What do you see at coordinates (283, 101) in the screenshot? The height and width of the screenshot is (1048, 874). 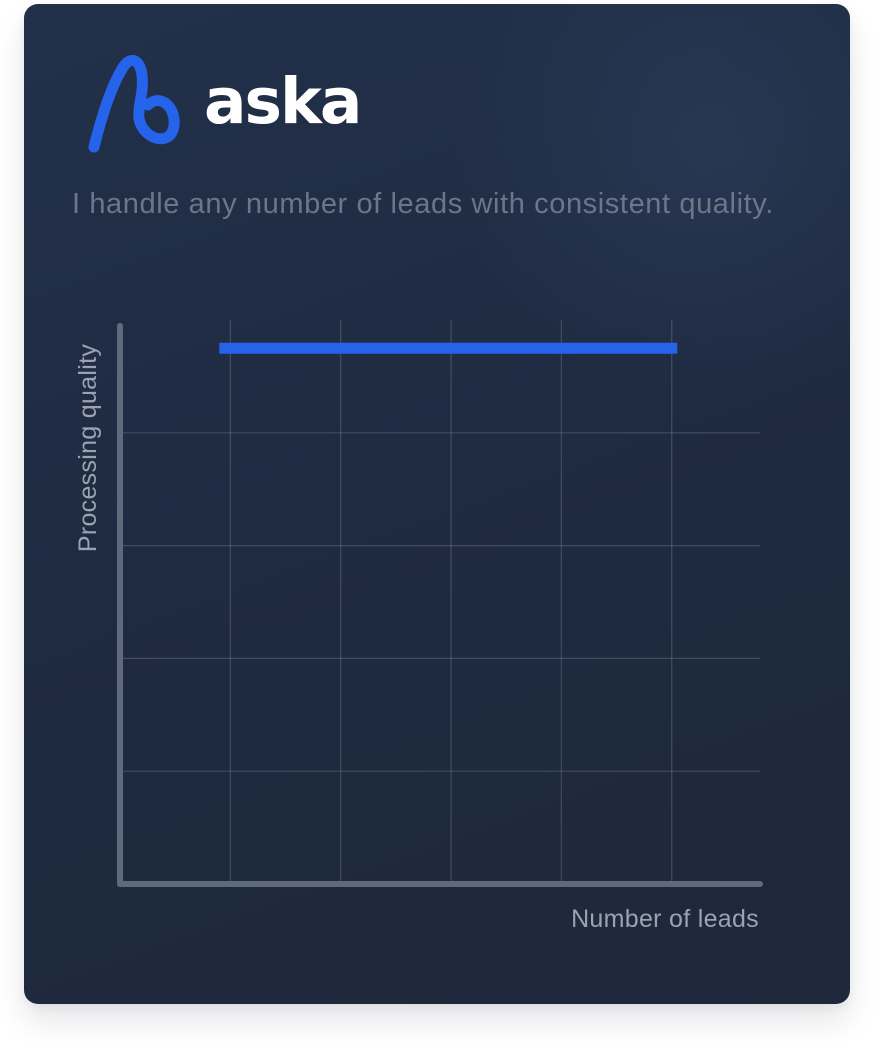 I see `brand-wordmark: aska` at bounding box center [283, 101].